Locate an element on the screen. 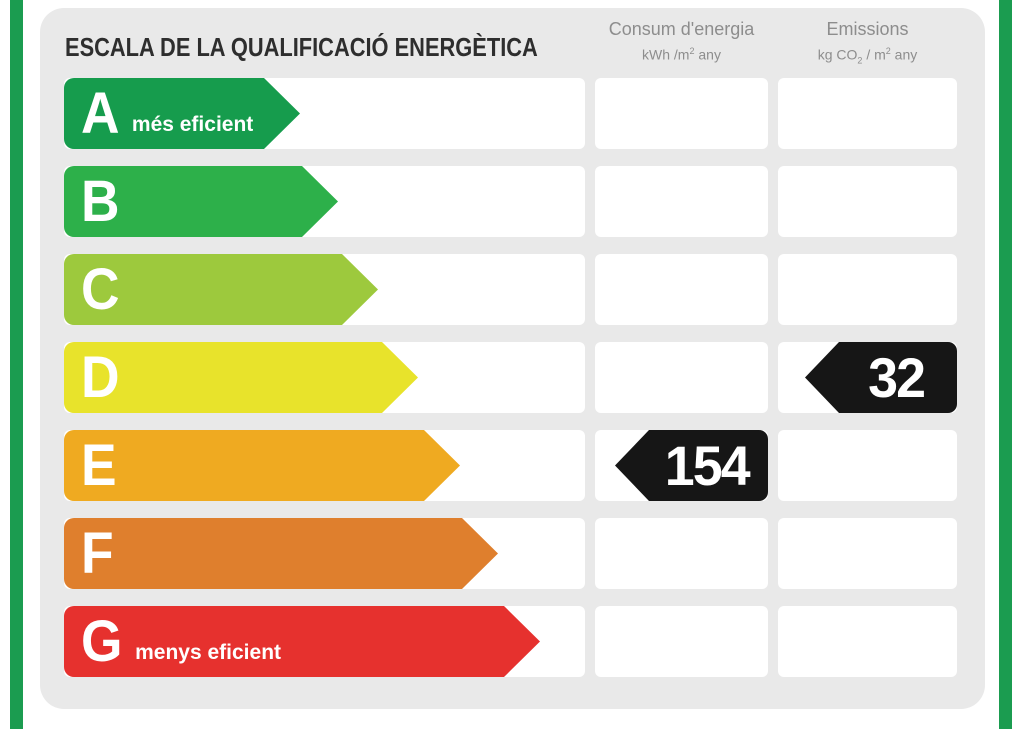 Image resolution: width=1024 pixels, height=729 pixels. consumption-header-label: Consum d'energia is located at coordinates (681, 29).